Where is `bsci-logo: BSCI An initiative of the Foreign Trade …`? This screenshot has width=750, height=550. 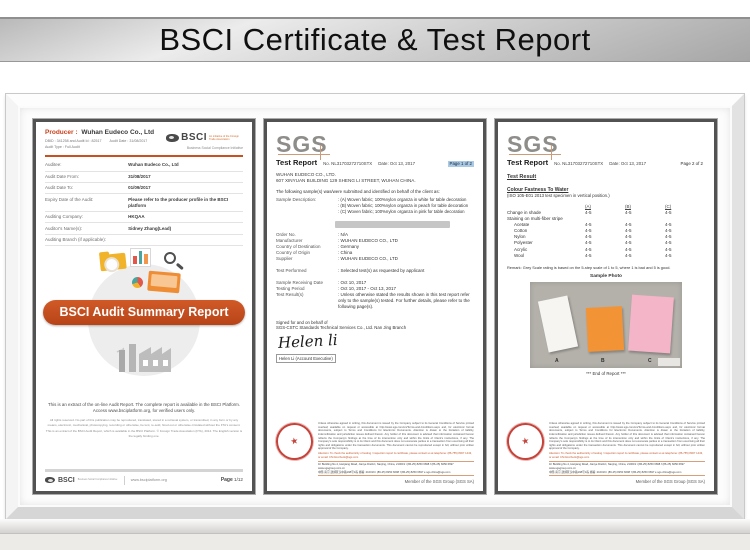 bsci-logo: BSCI An initiative of the Foreign Trade … is located at coordinates (204, 139).